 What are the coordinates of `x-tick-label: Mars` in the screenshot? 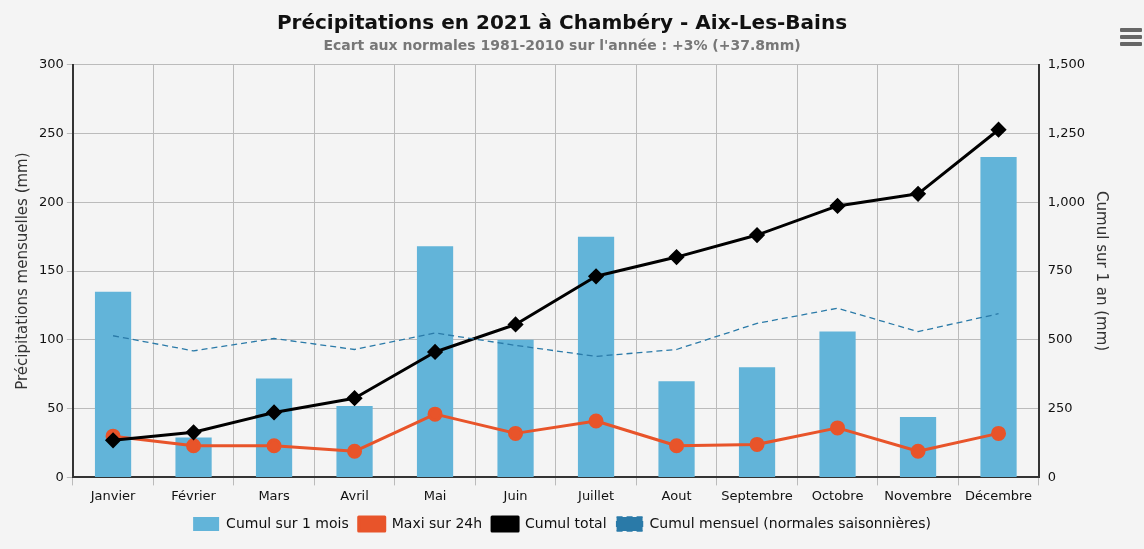 It's located at (274, 495).